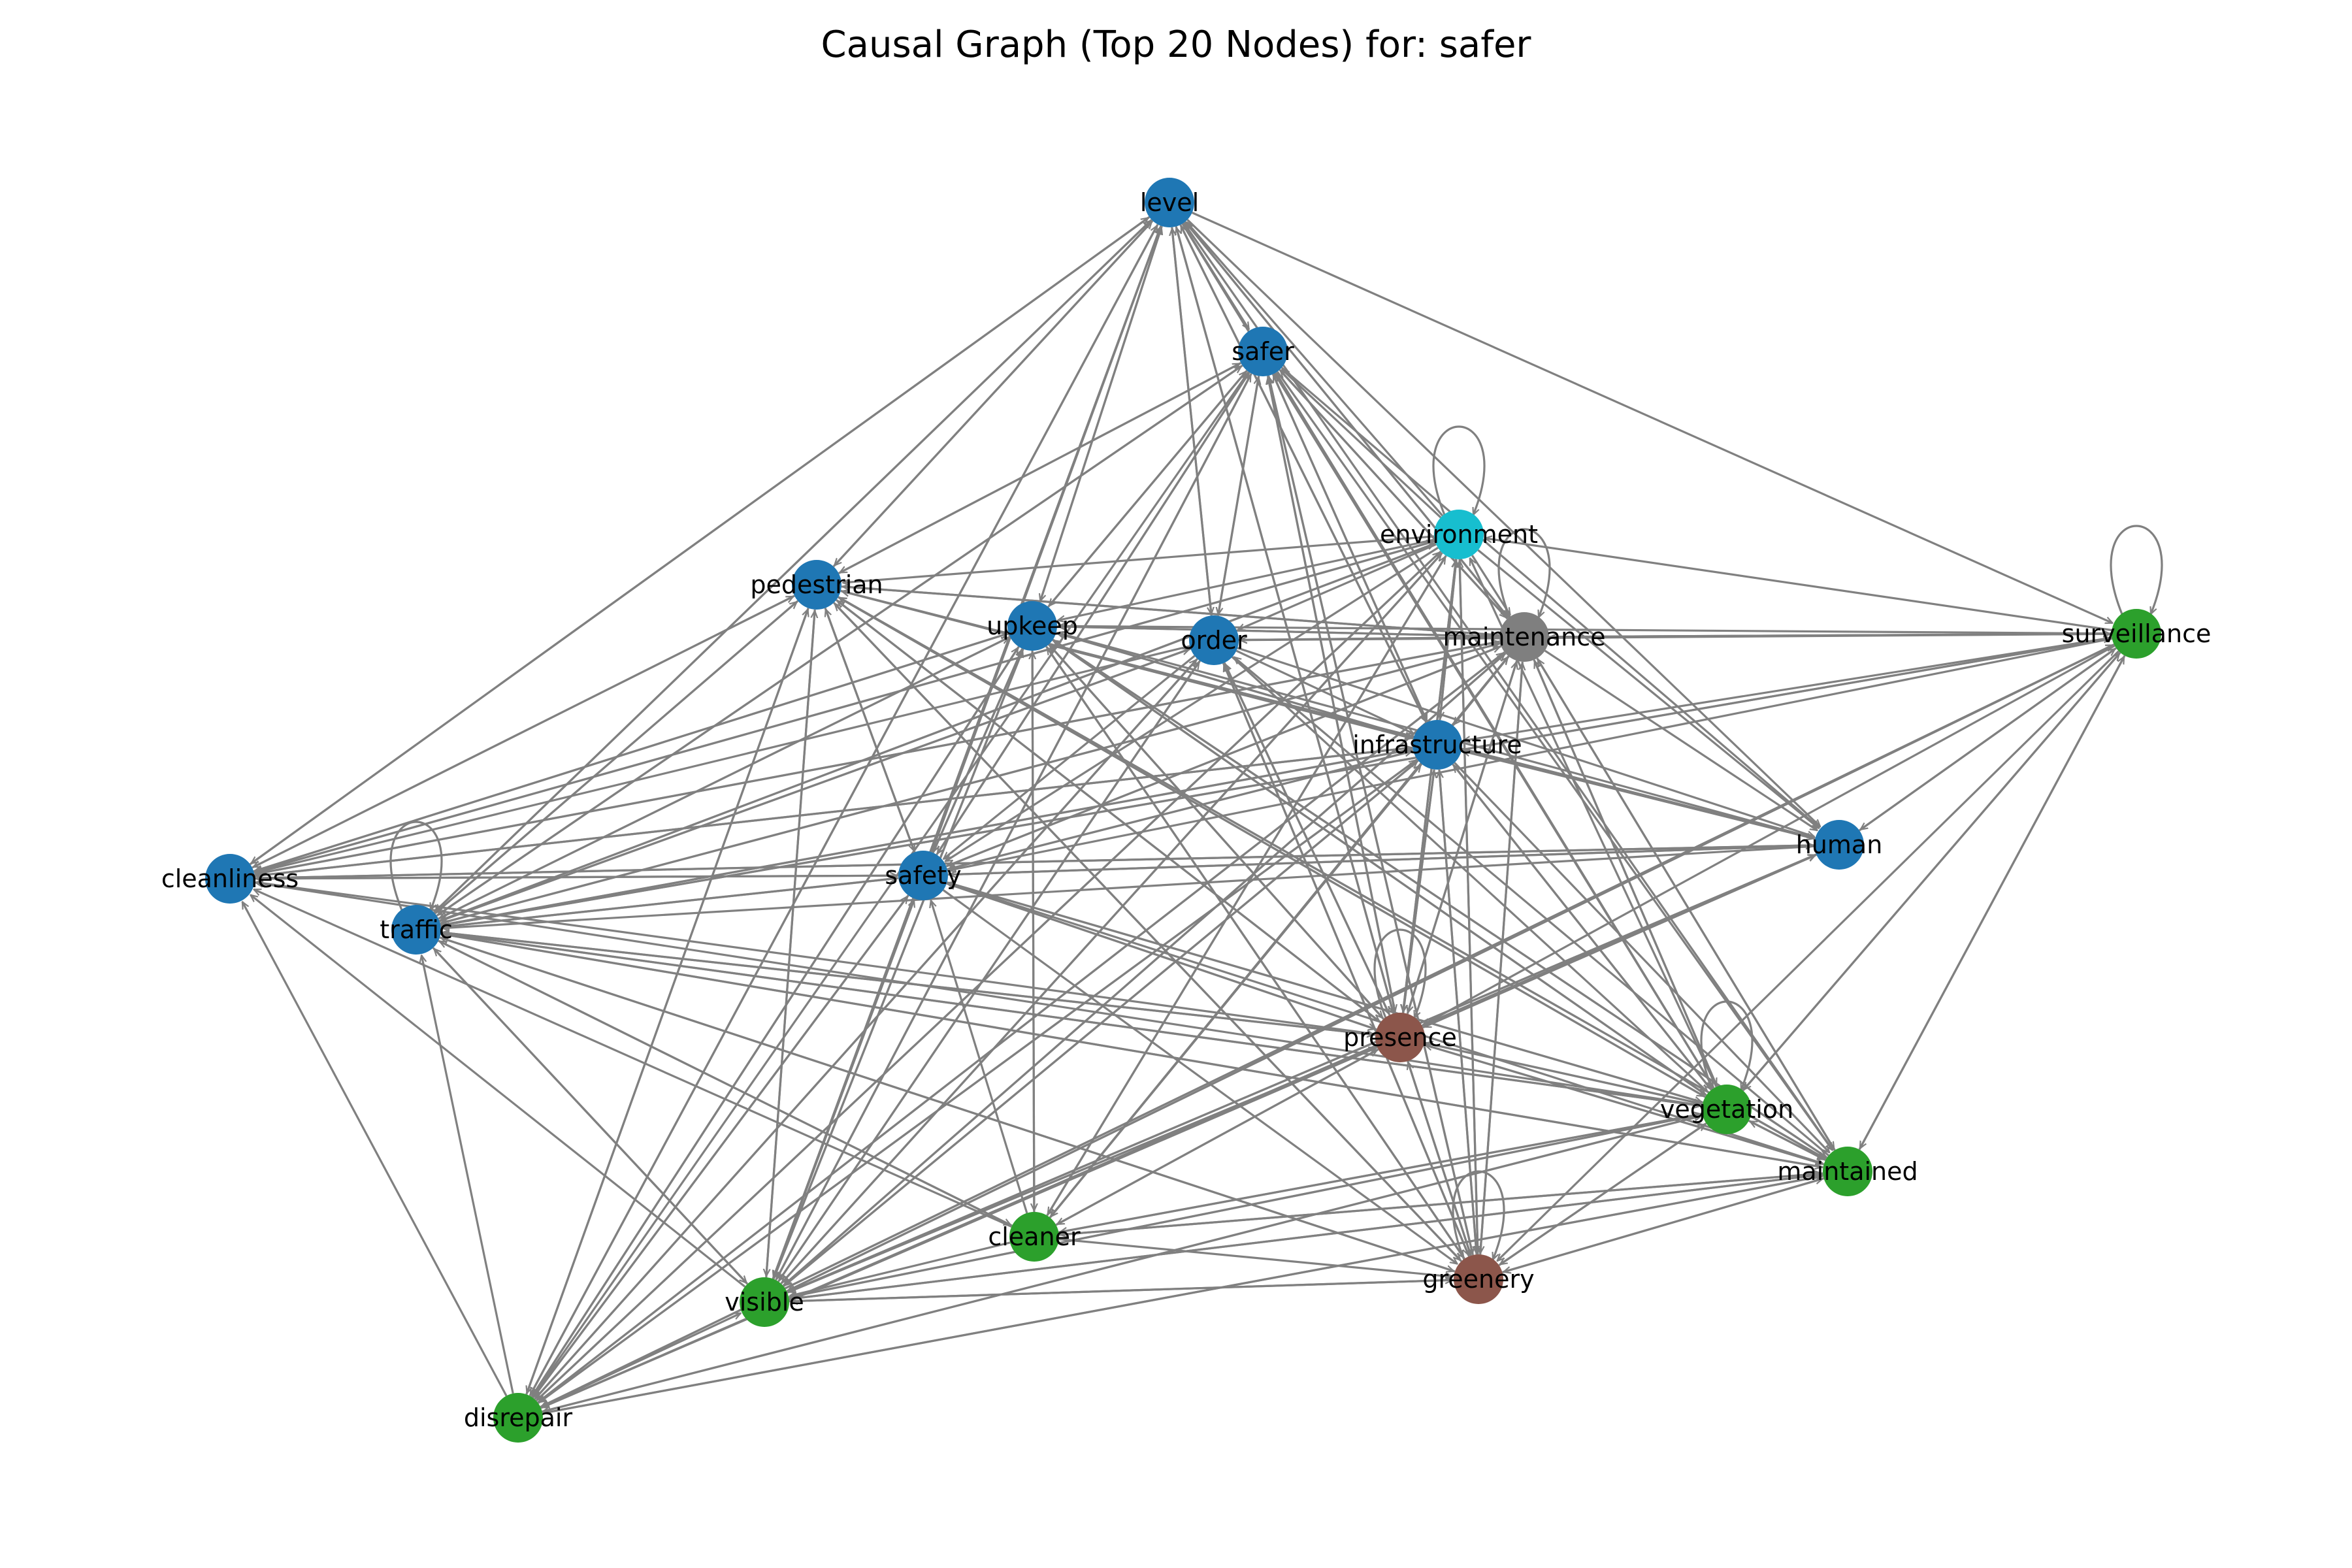  I want to click on edge-order-to-safer, so click(1237, 496).